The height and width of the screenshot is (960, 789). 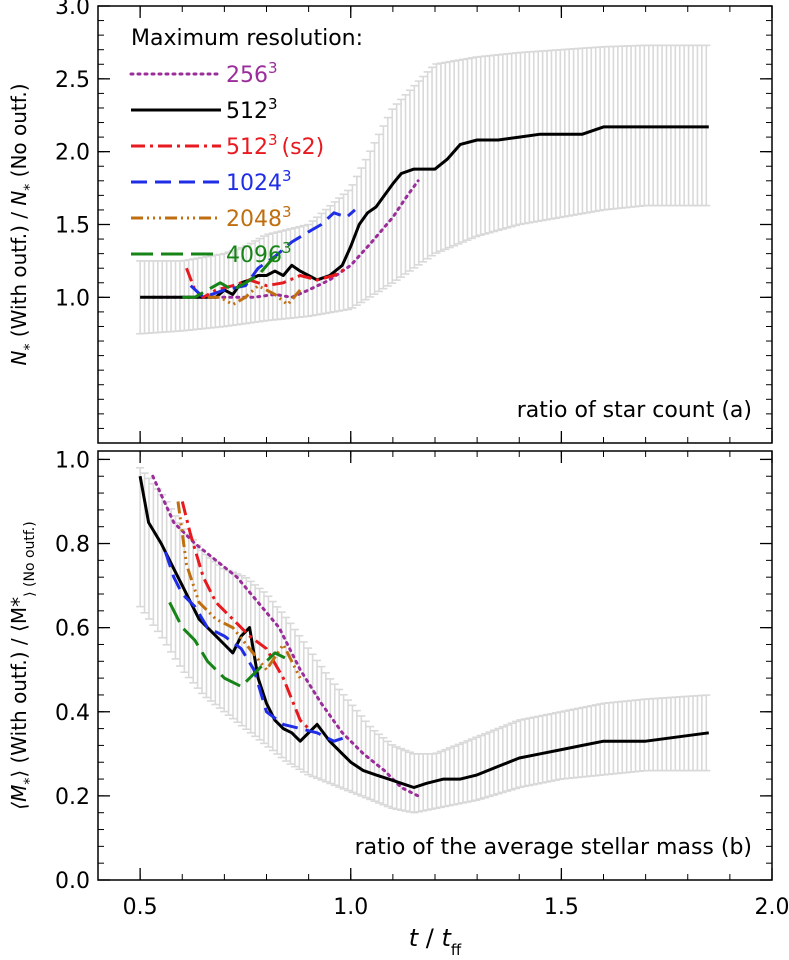 I want to click on x-tick-label: 1.5, so click(x=561, y=907).